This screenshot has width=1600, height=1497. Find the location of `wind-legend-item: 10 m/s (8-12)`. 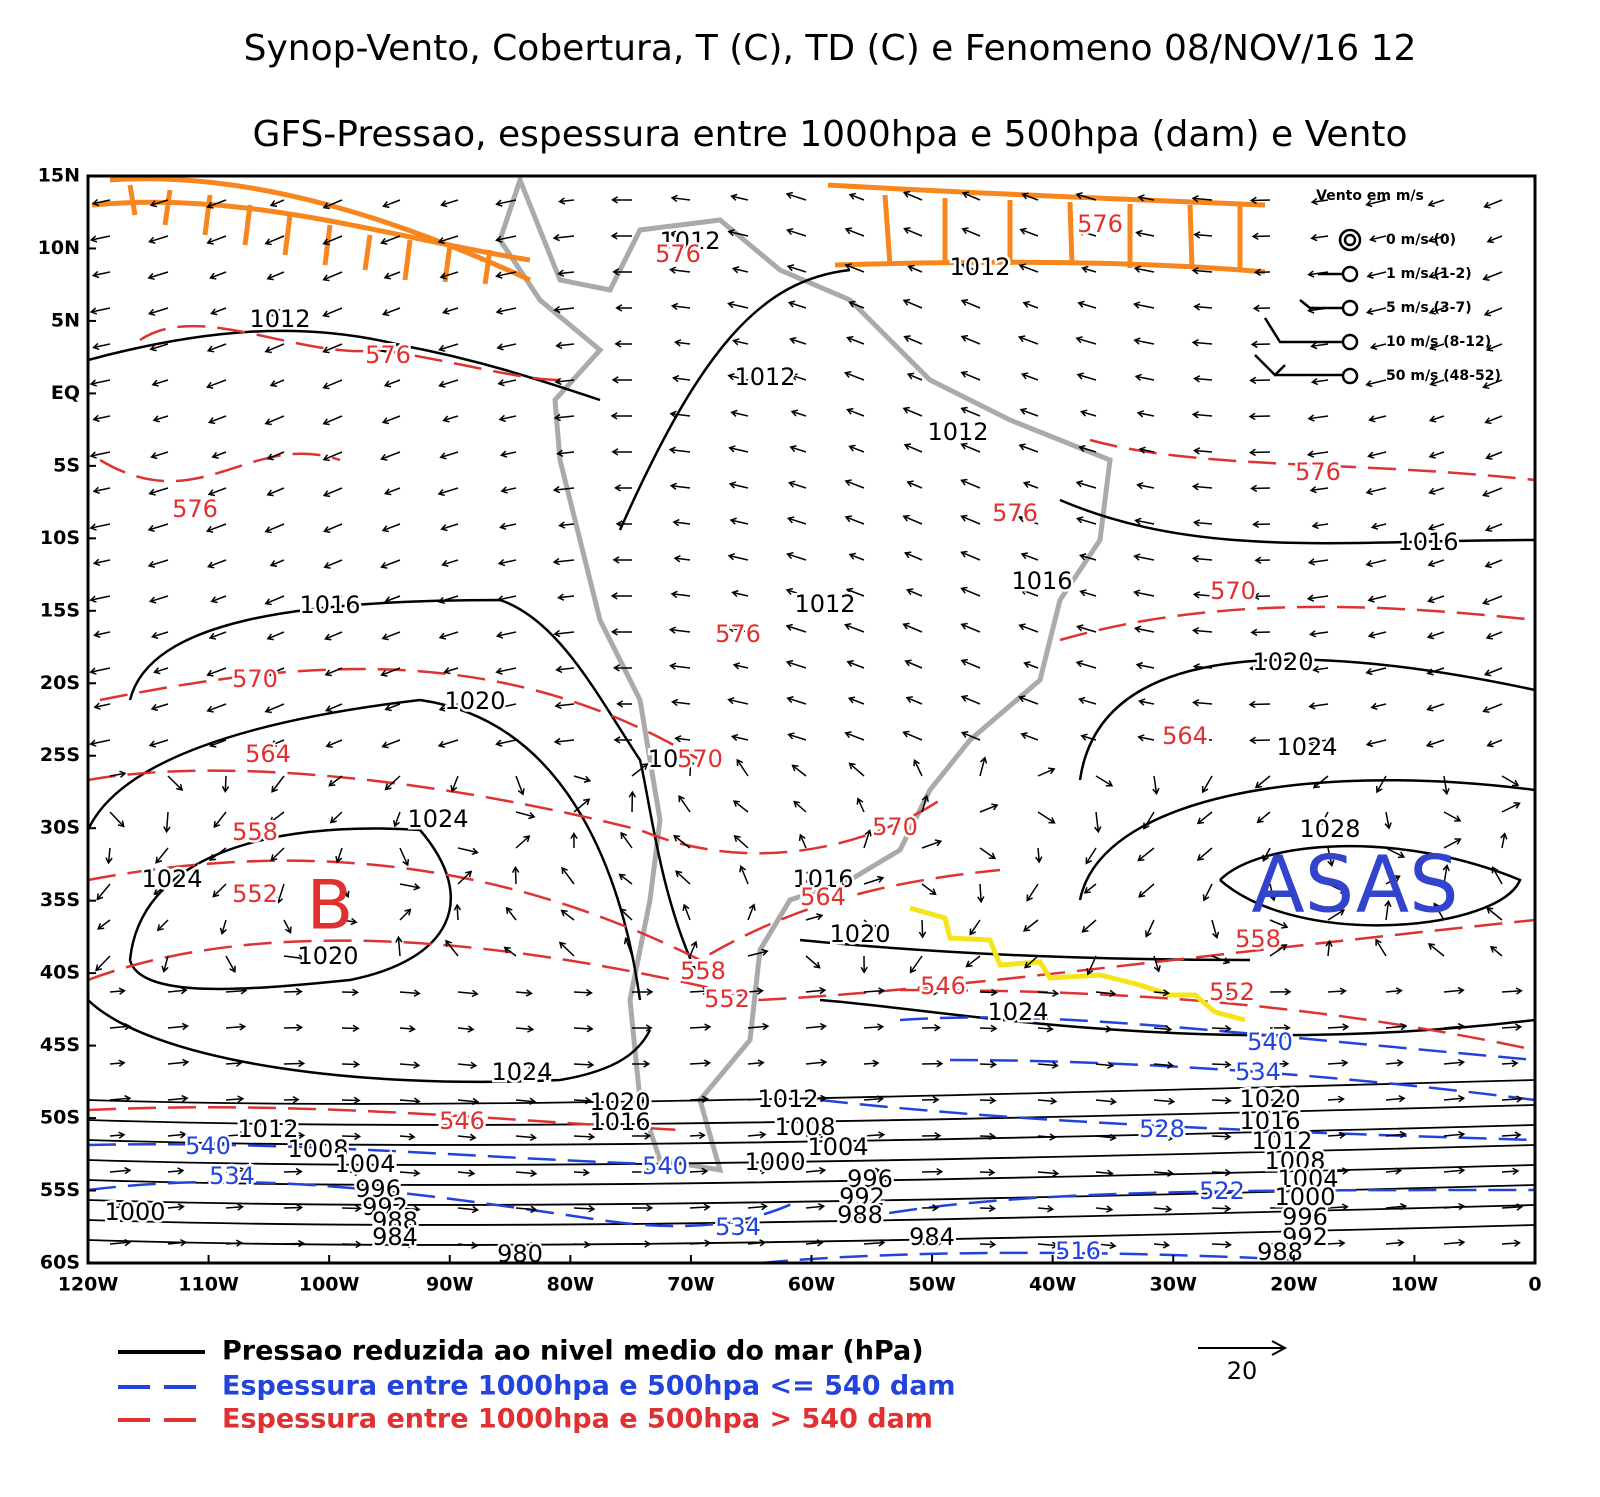

wind-legend-item: 10 m/s (8-12) is located at coordinates (1438, 342).